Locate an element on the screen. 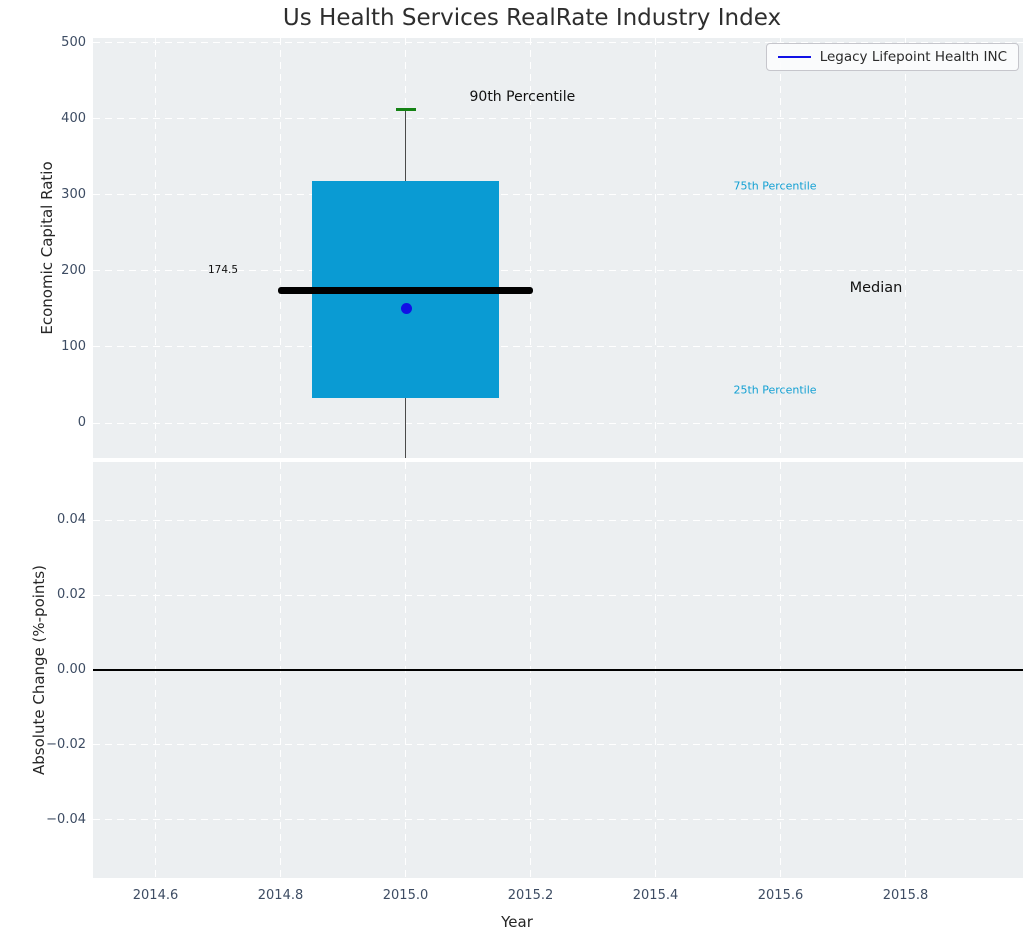 The height and width of the screenshot is (942, 1034). top-y-axis-label: Economic Capital Ratio is located at coordinates (47, 248).